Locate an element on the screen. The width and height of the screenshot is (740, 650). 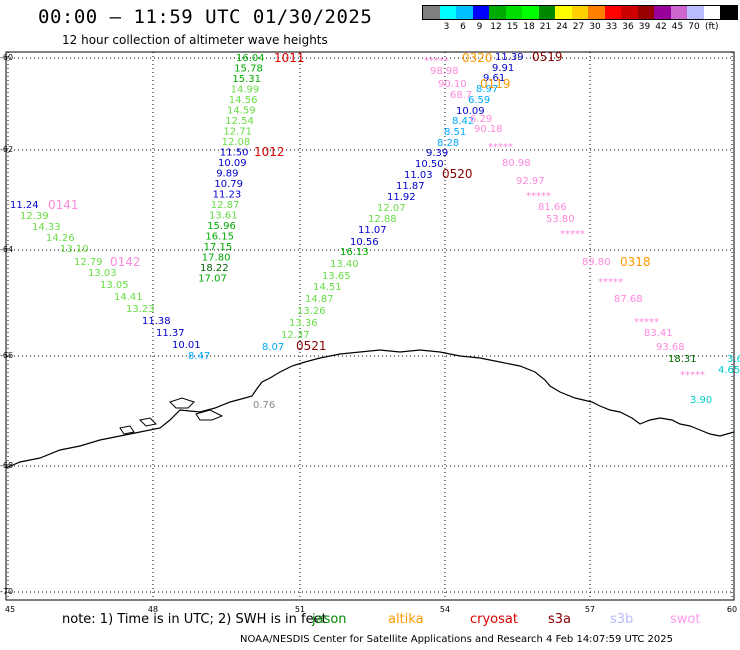
sat-s3b: s3b is located at coordinates (622, 619).